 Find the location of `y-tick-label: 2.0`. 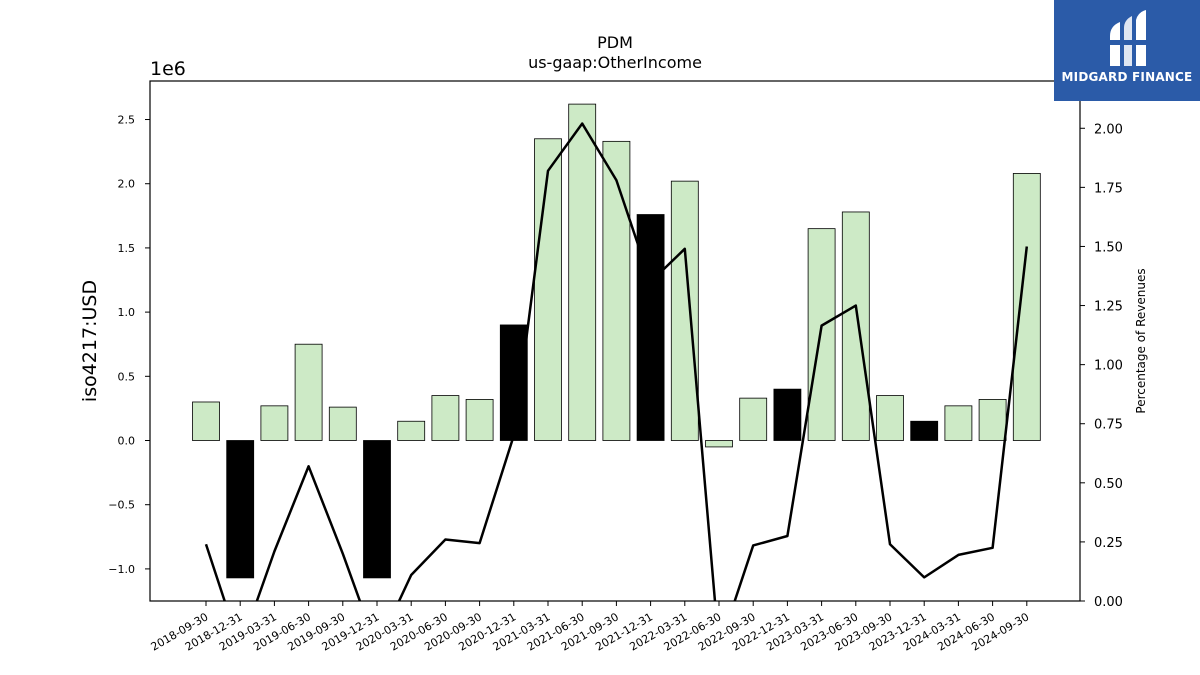

y-tick-label: 2.0 is located at coordinates (127, 184).